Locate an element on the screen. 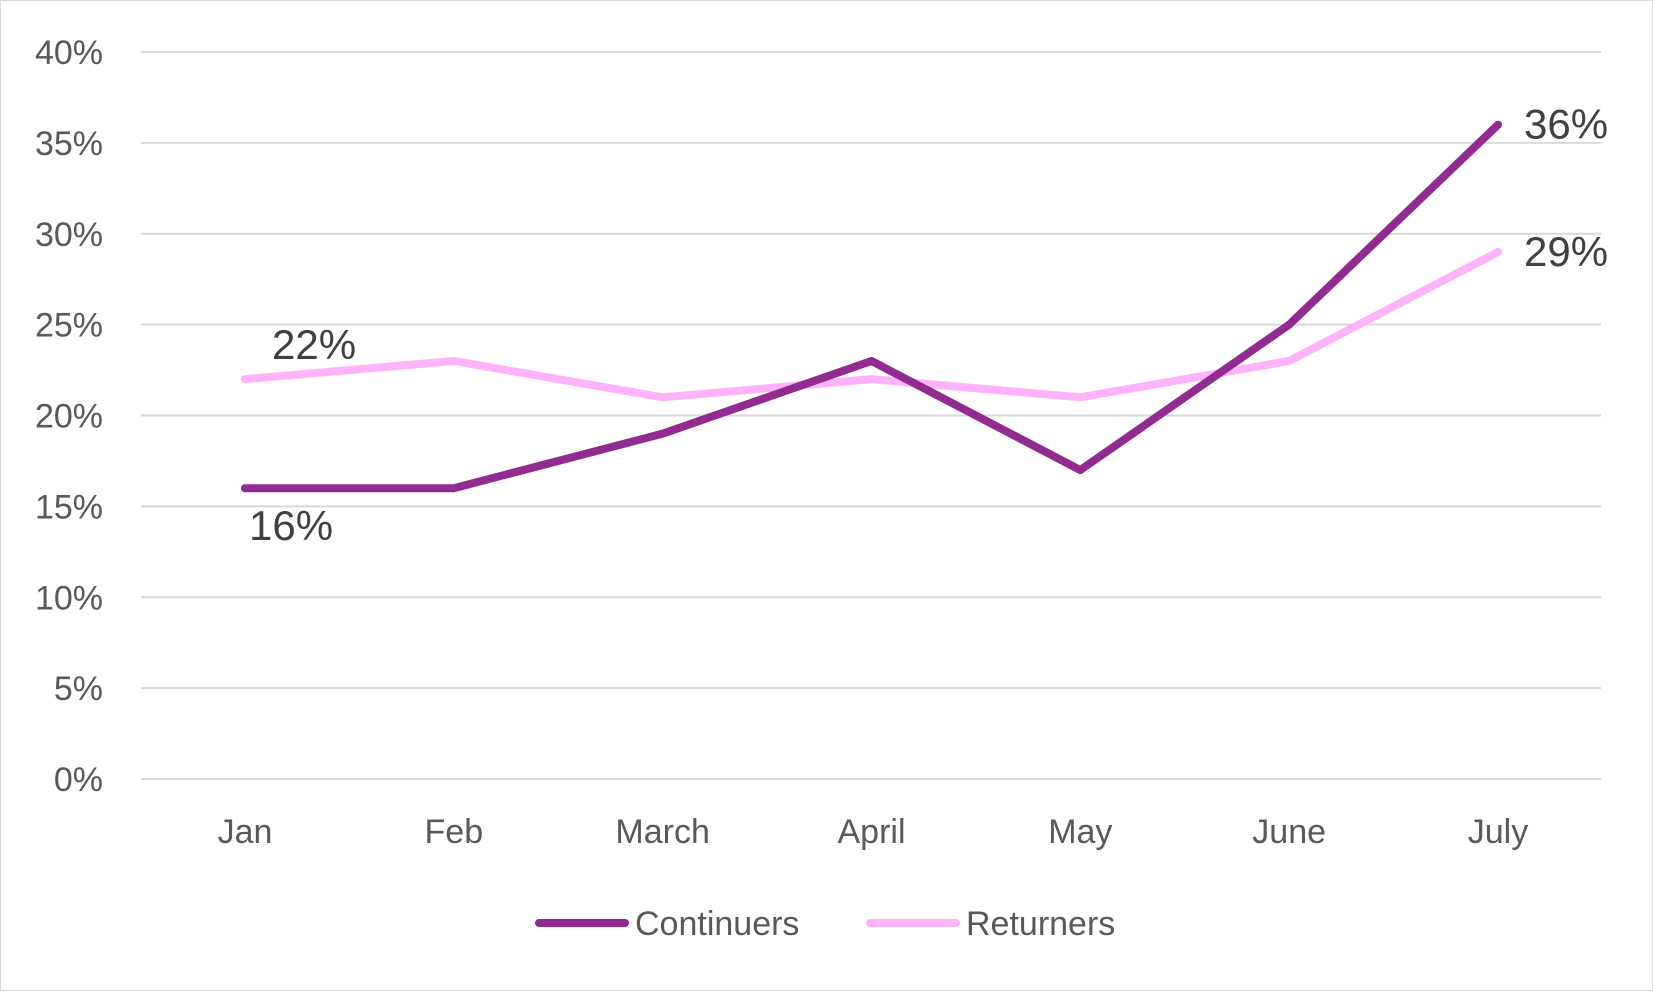 The image size is (1653, 992). y-tick-label: 15% is located at coordinates (69, 507).